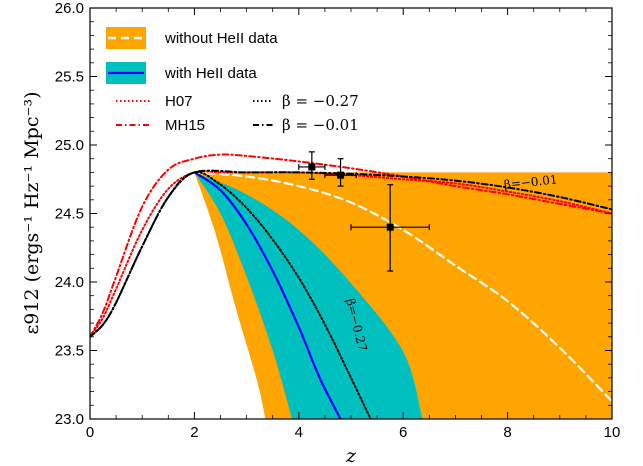 The image size is (643, 466). What do you see at coordinates (69, 419) in the screenshot?
I see `y-tick-label: 23.0` at bounding box center [69, 419].